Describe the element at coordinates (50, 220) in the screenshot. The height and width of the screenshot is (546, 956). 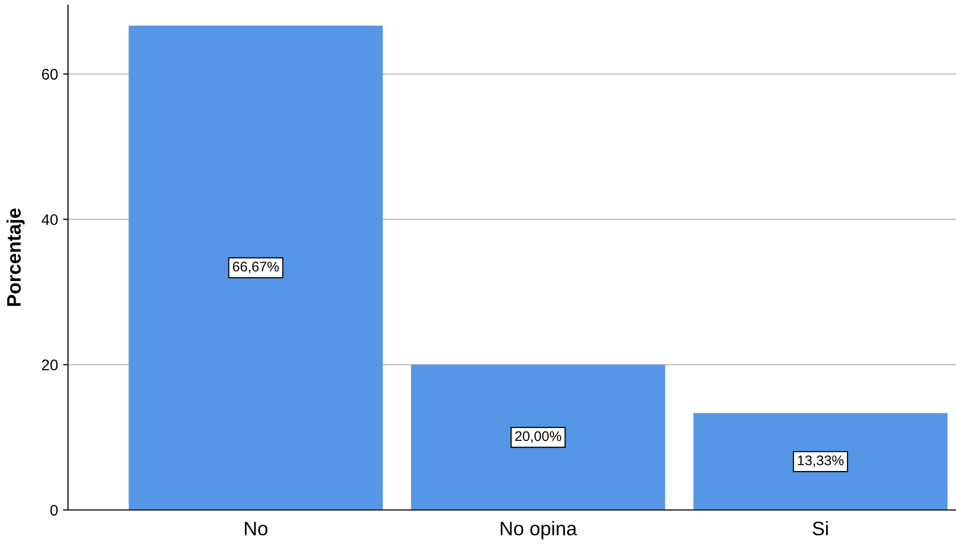
I see `y-tick-label: 40` at that location.